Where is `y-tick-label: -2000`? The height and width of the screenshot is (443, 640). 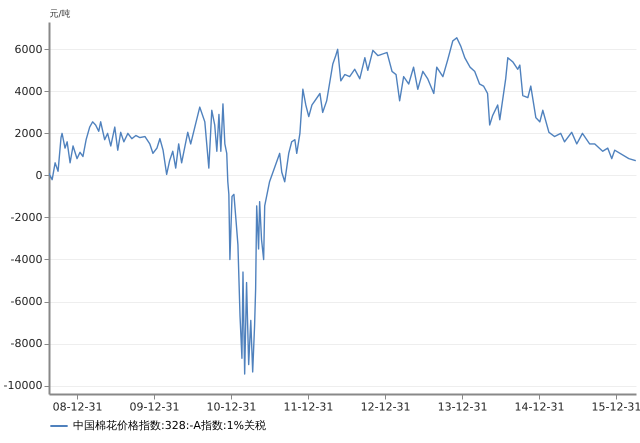 y-tick-label: -2000 is located at coordinates (26, 217).